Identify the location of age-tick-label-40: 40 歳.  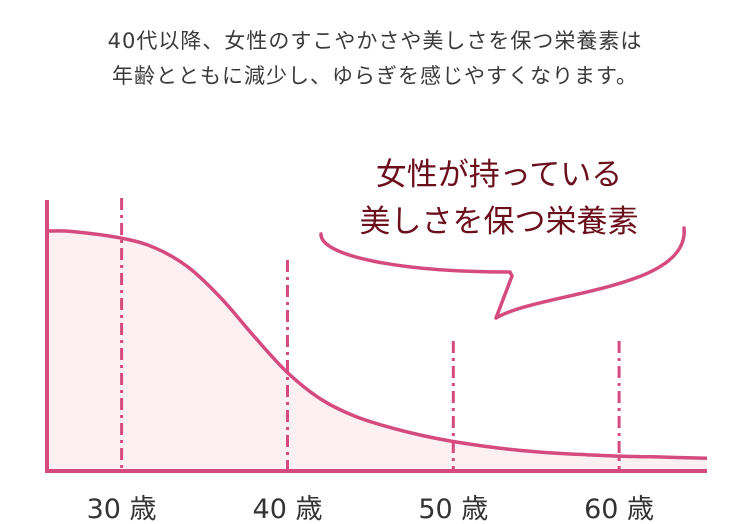
(288, 509).